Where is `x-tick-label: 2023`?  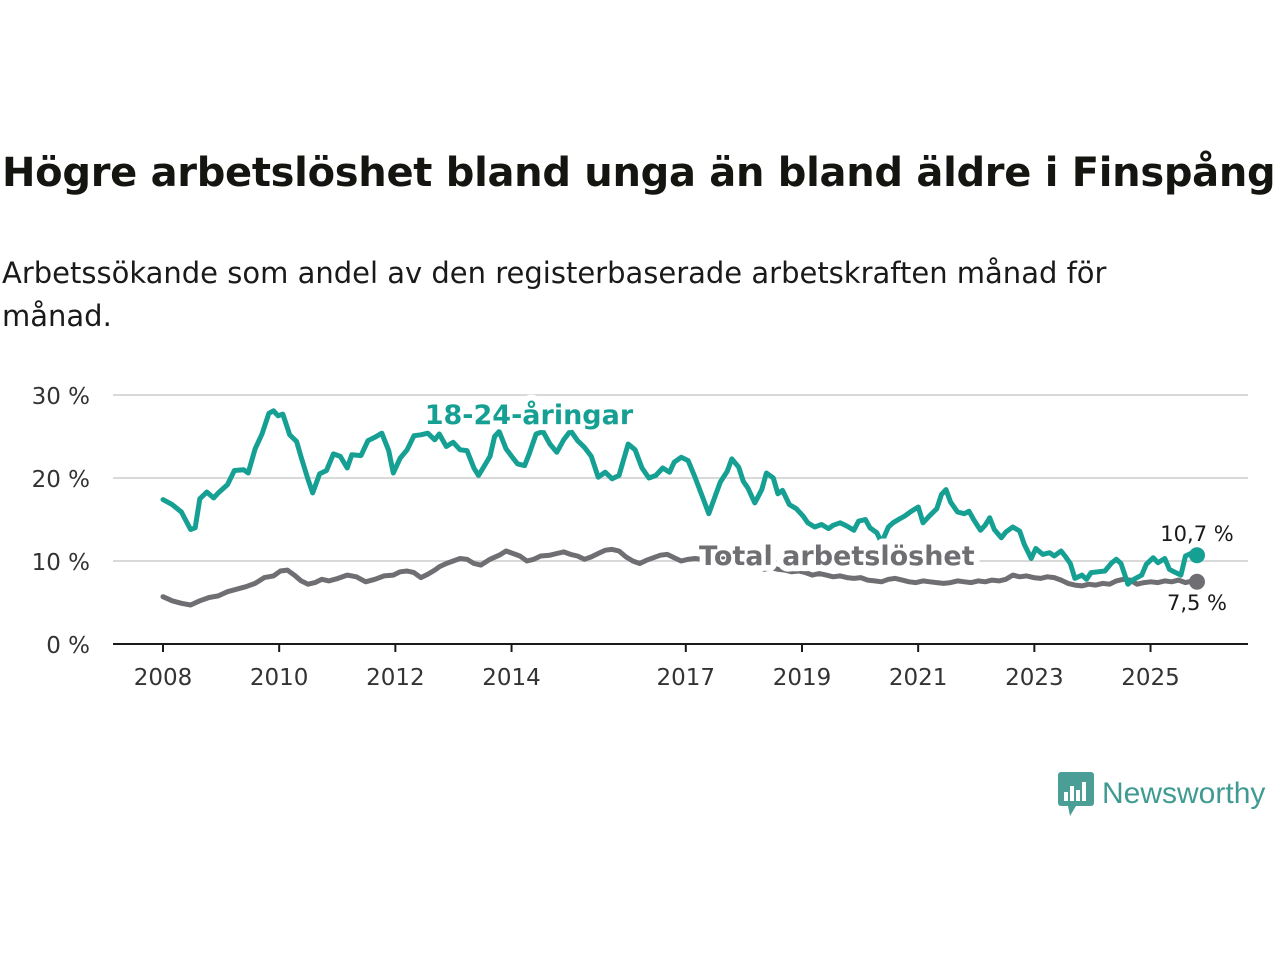
x-tick-label: 2023 is located at coordinates (1034, 678).